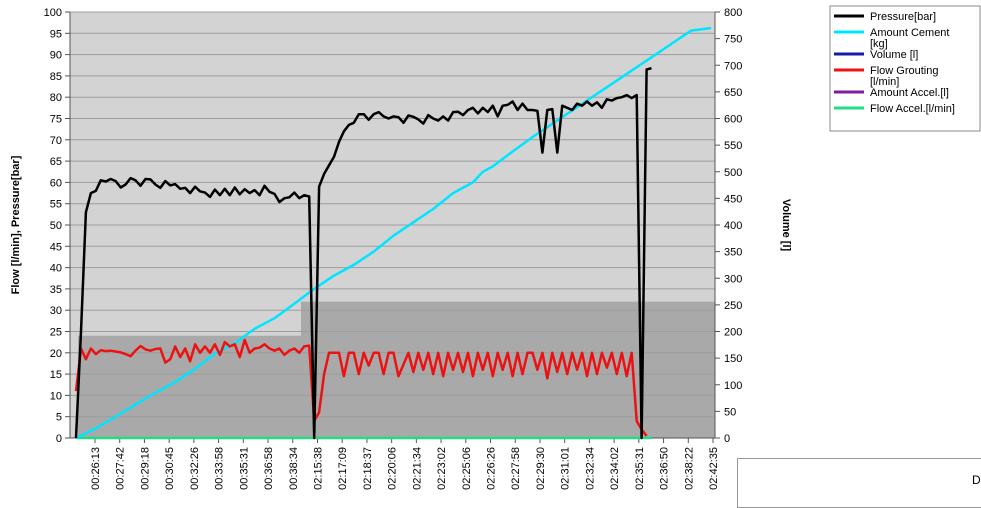  I want to click on left-tick-label: 30, so click(56, 311).